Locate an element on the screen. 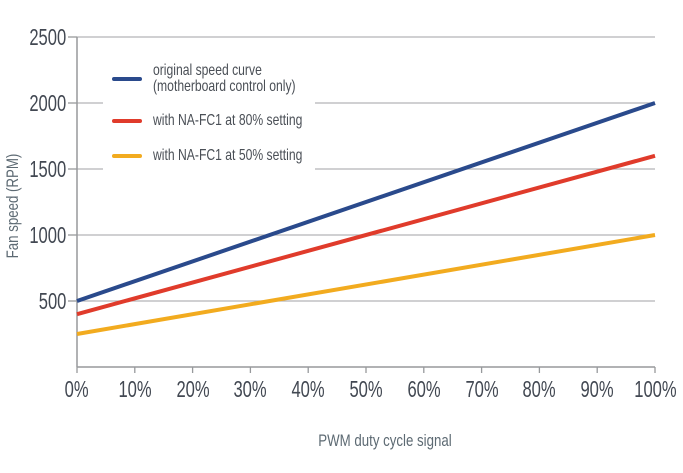  x-axis-title: PWM duty cycle signal is located at coordinates (385, 440).